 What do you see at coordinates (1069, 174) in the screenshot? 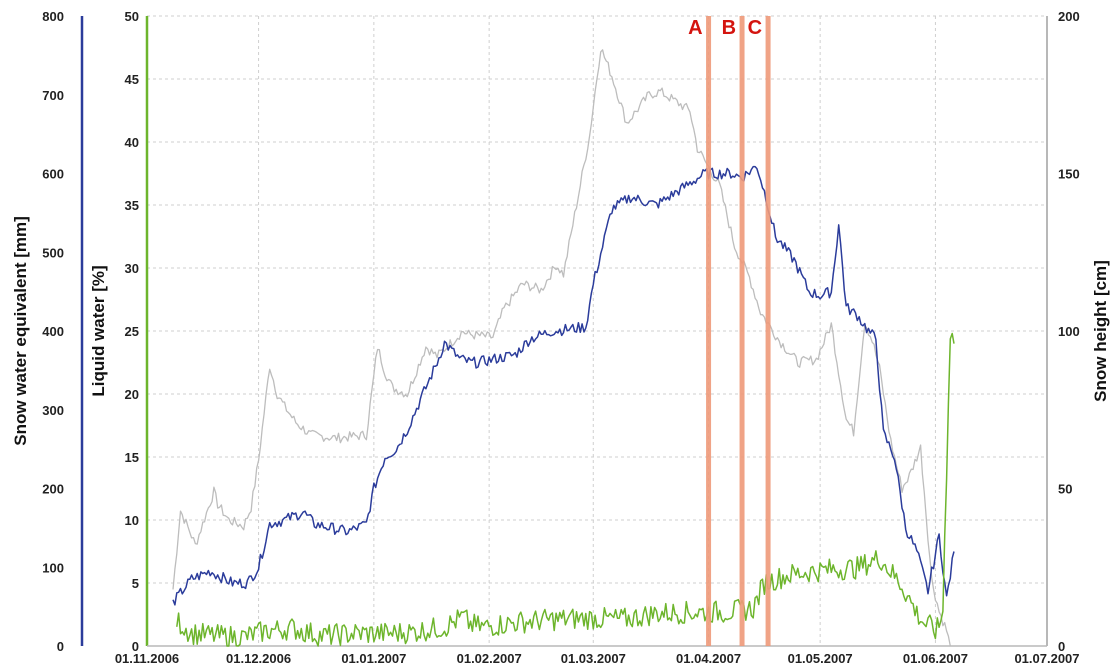
I see `height-tick-label: 150` at bounding box center [1069, 174].